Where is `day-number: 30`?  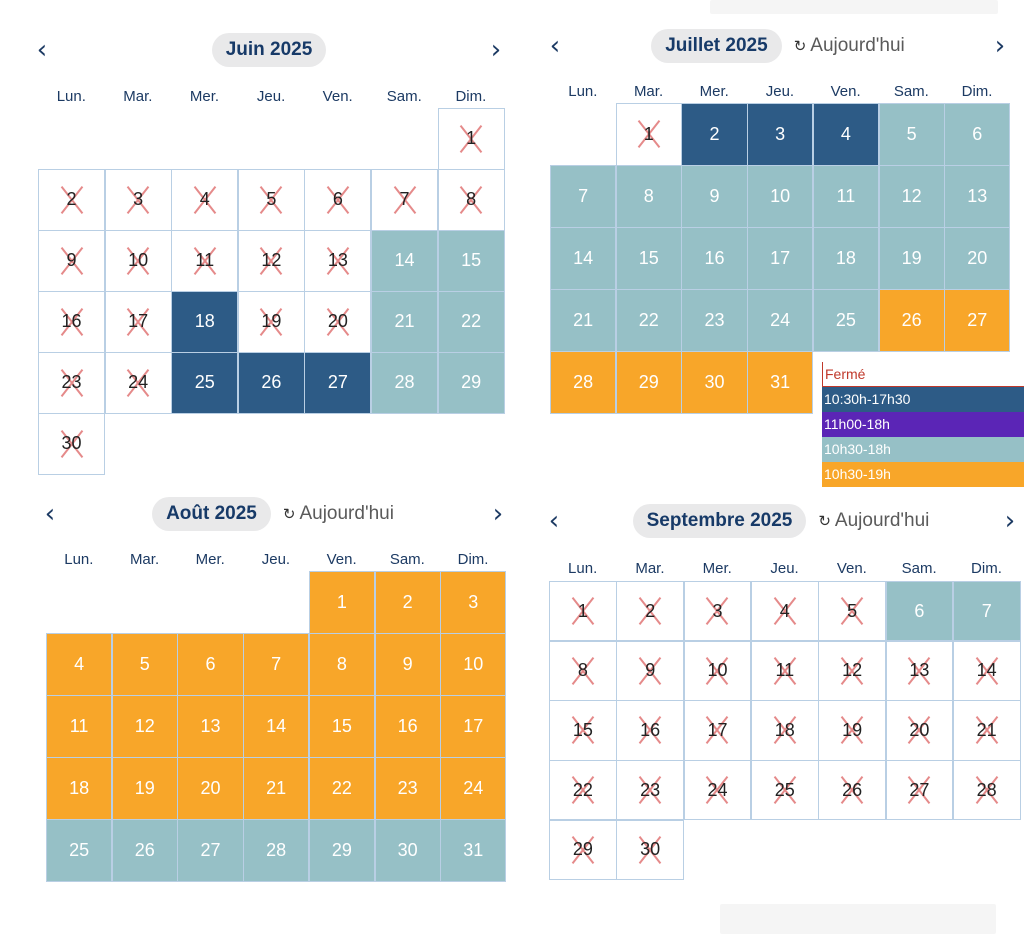
day-number: 30 is located at coordinates (71, 443).